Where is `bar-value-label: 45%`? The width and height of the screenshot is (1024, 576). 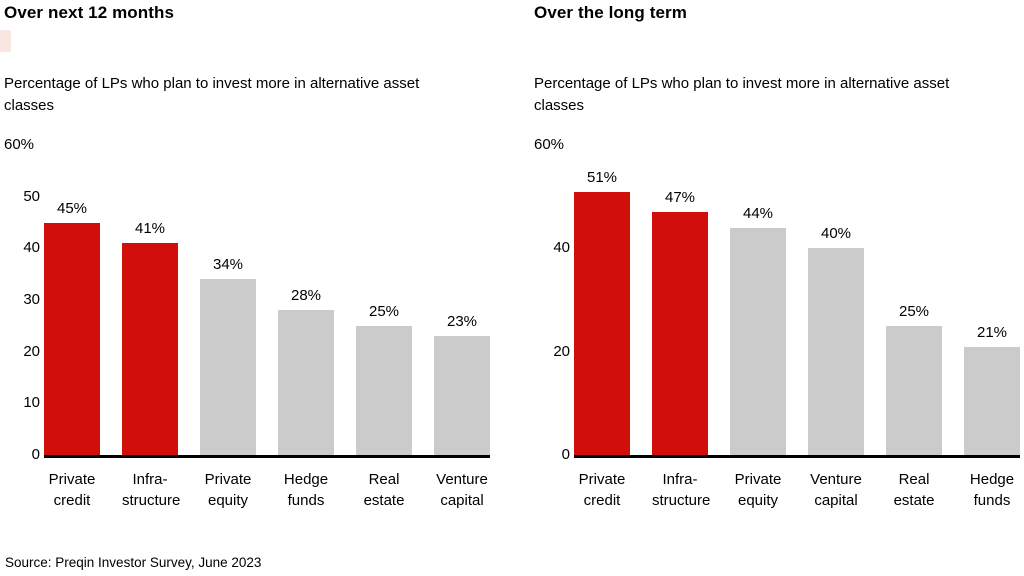 bar-value-label: 45% is located at coordinates (72, 208).